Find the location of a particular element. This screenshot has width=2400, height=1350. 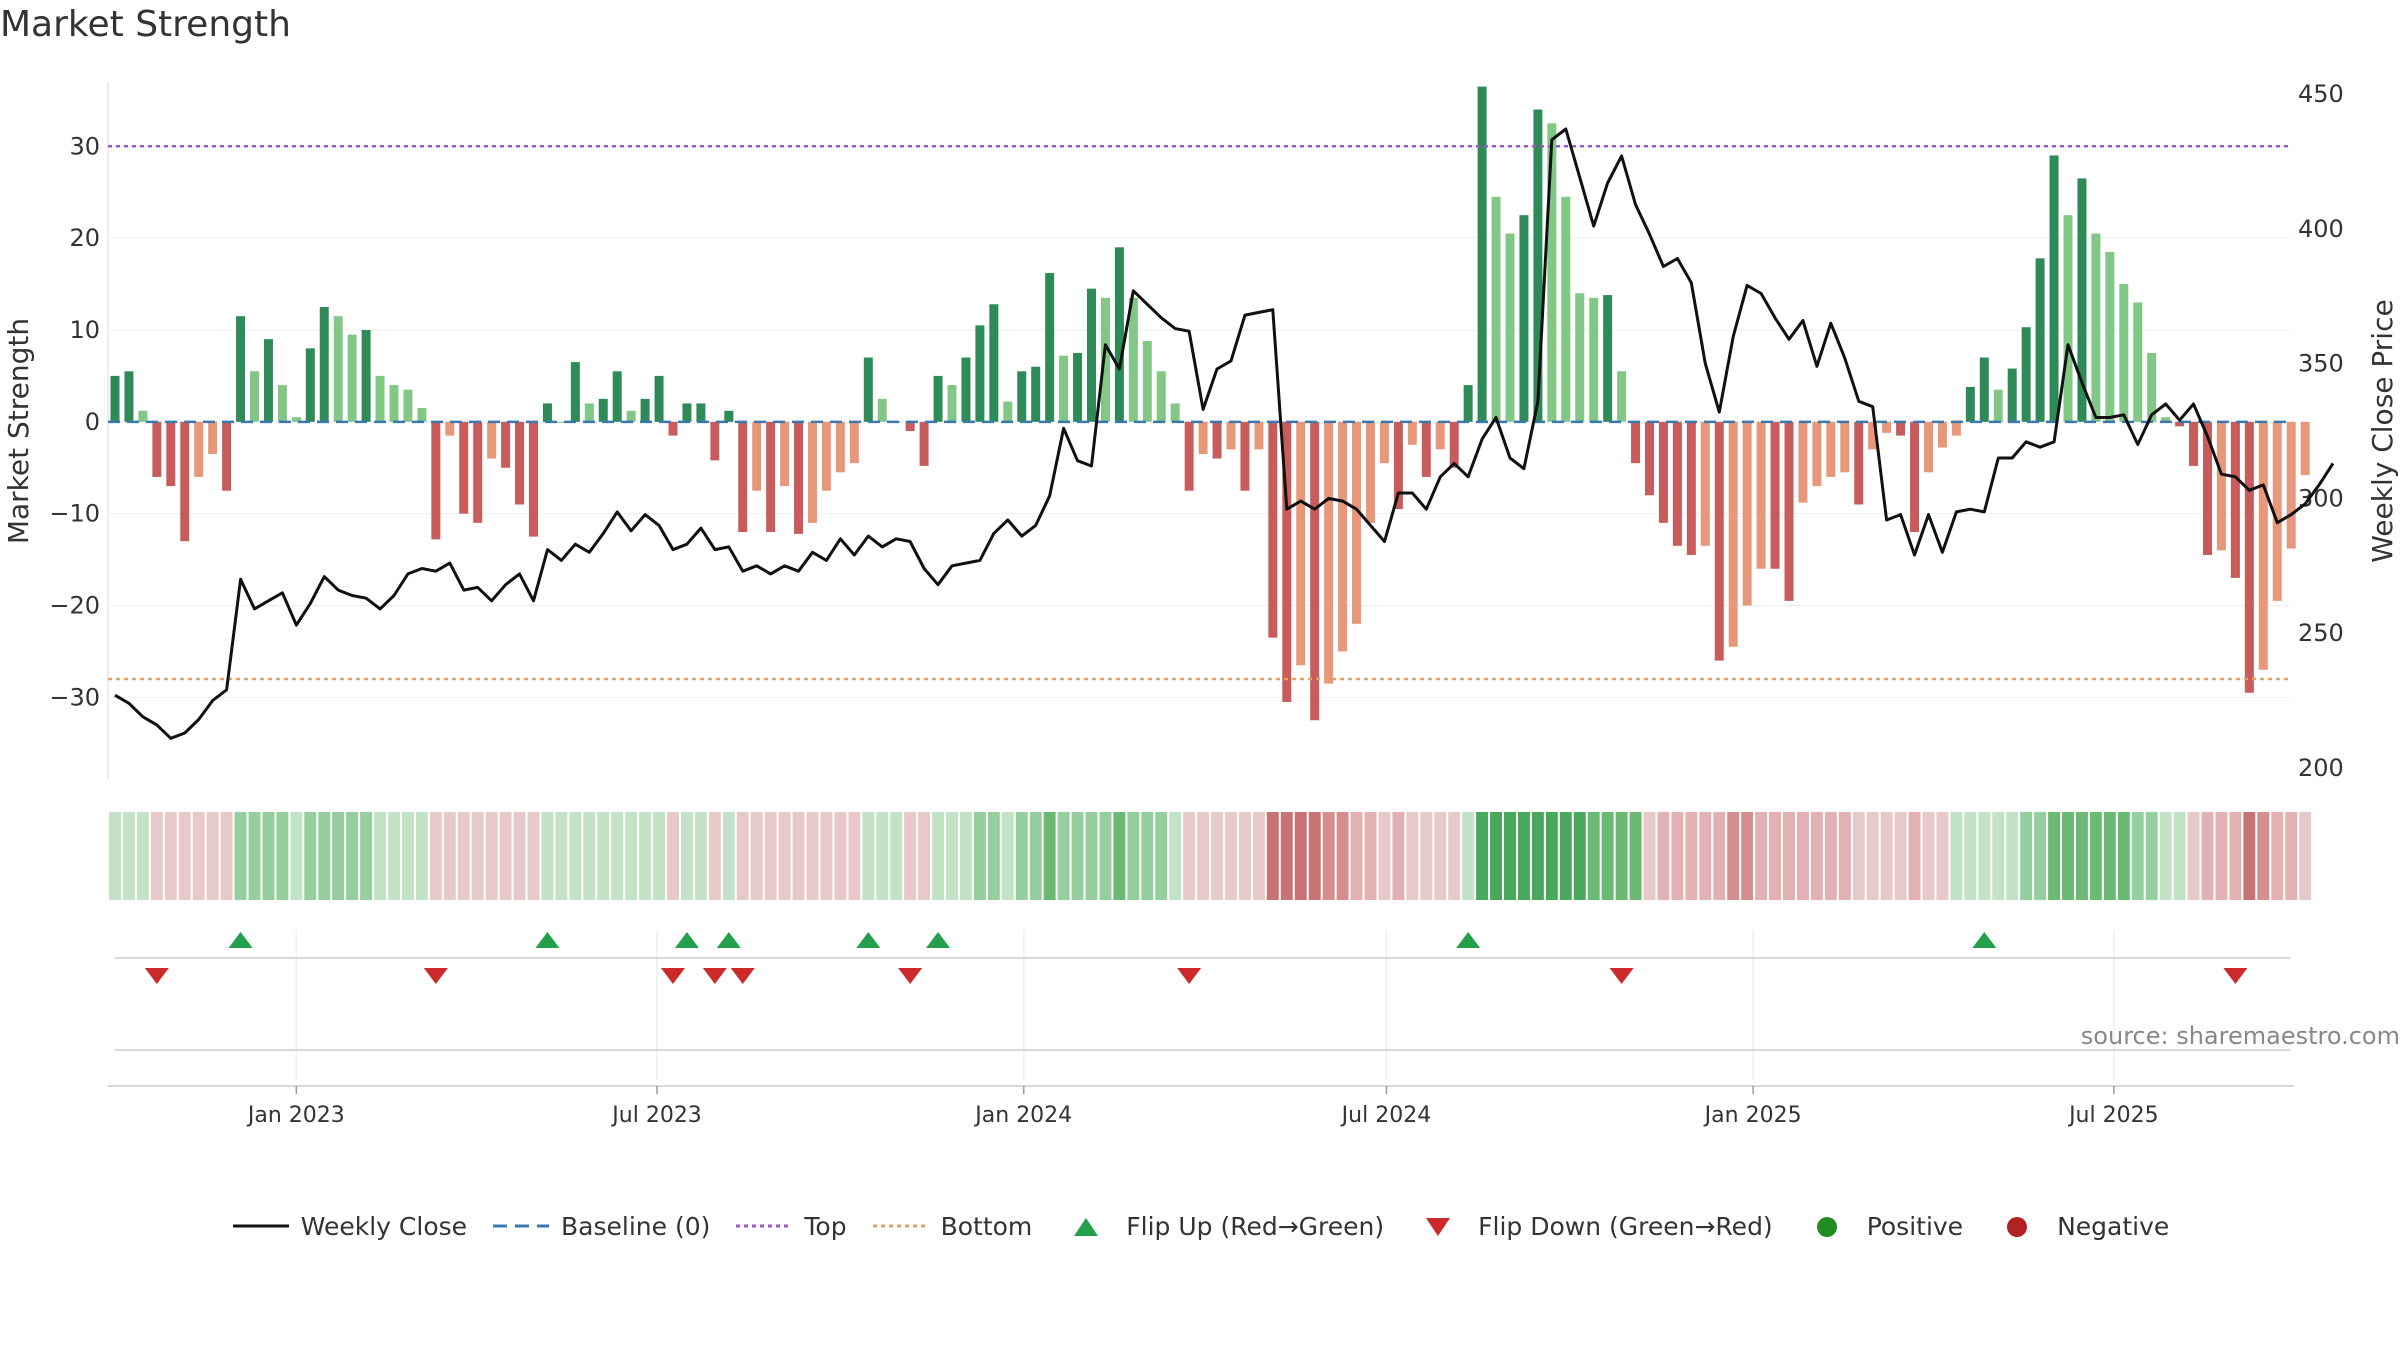

legend-item: Flip Up (Red→Green) is located at coordinates (1220, 1226).